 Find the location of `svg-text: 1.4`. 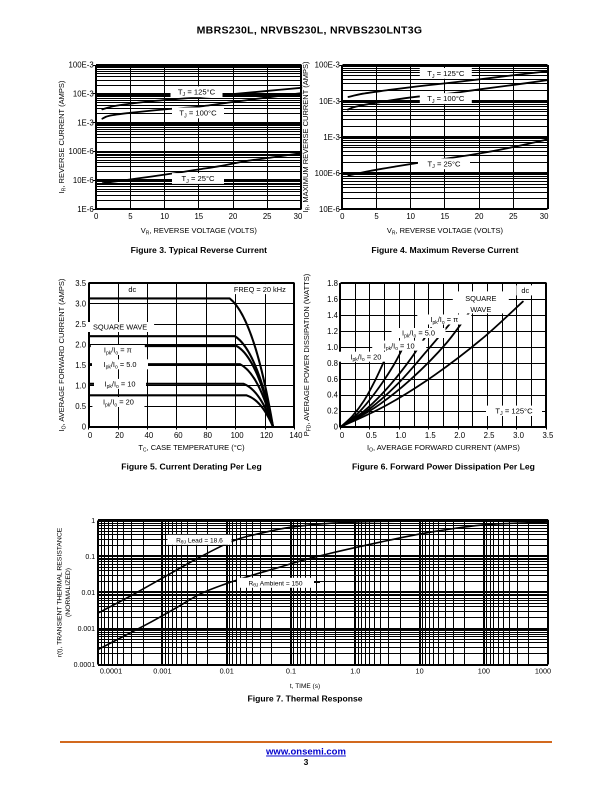

svg-text: 1.4 is located at coordinates (333, 315).